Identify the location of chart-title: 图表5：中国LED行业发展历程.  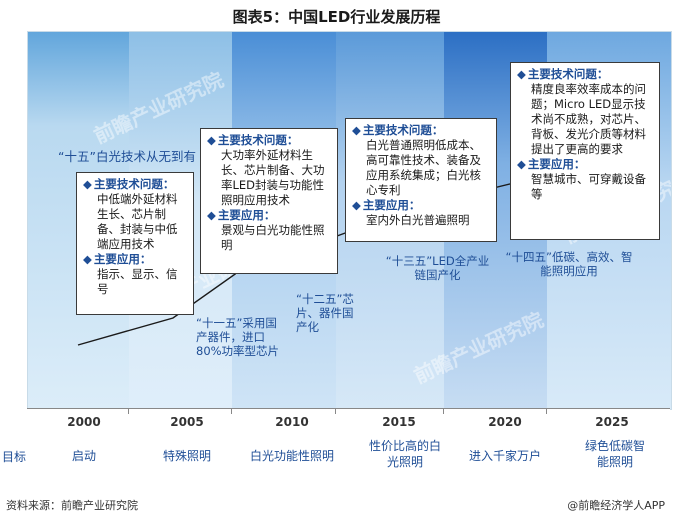
(336, 17).